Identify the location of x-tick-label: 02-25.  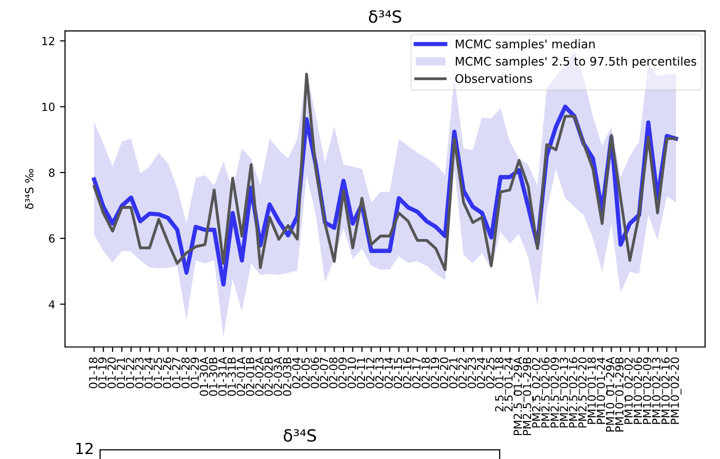
(490, 373).